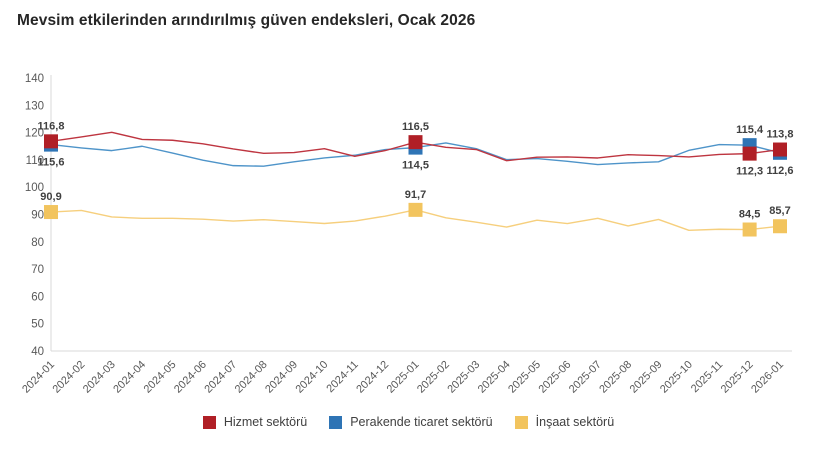 This screenshot has height=458, width=817. I want to click on legend-label-insaat: İnşaat sektörü, so click(575, 422).